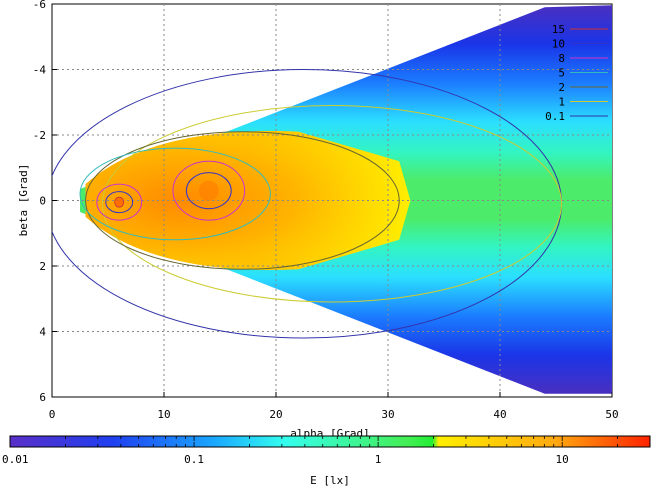  Describe the element at coordinates (275, 414) in the screenshot. I see `x-tick-label: 20` at that location.